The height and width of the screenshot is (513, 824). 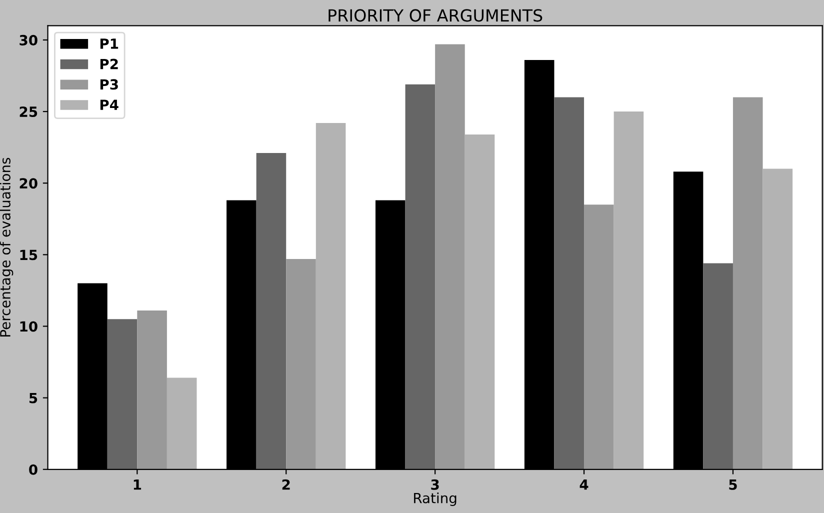 I want to click on x-tick-label: 4, so click(x=584, y=485).